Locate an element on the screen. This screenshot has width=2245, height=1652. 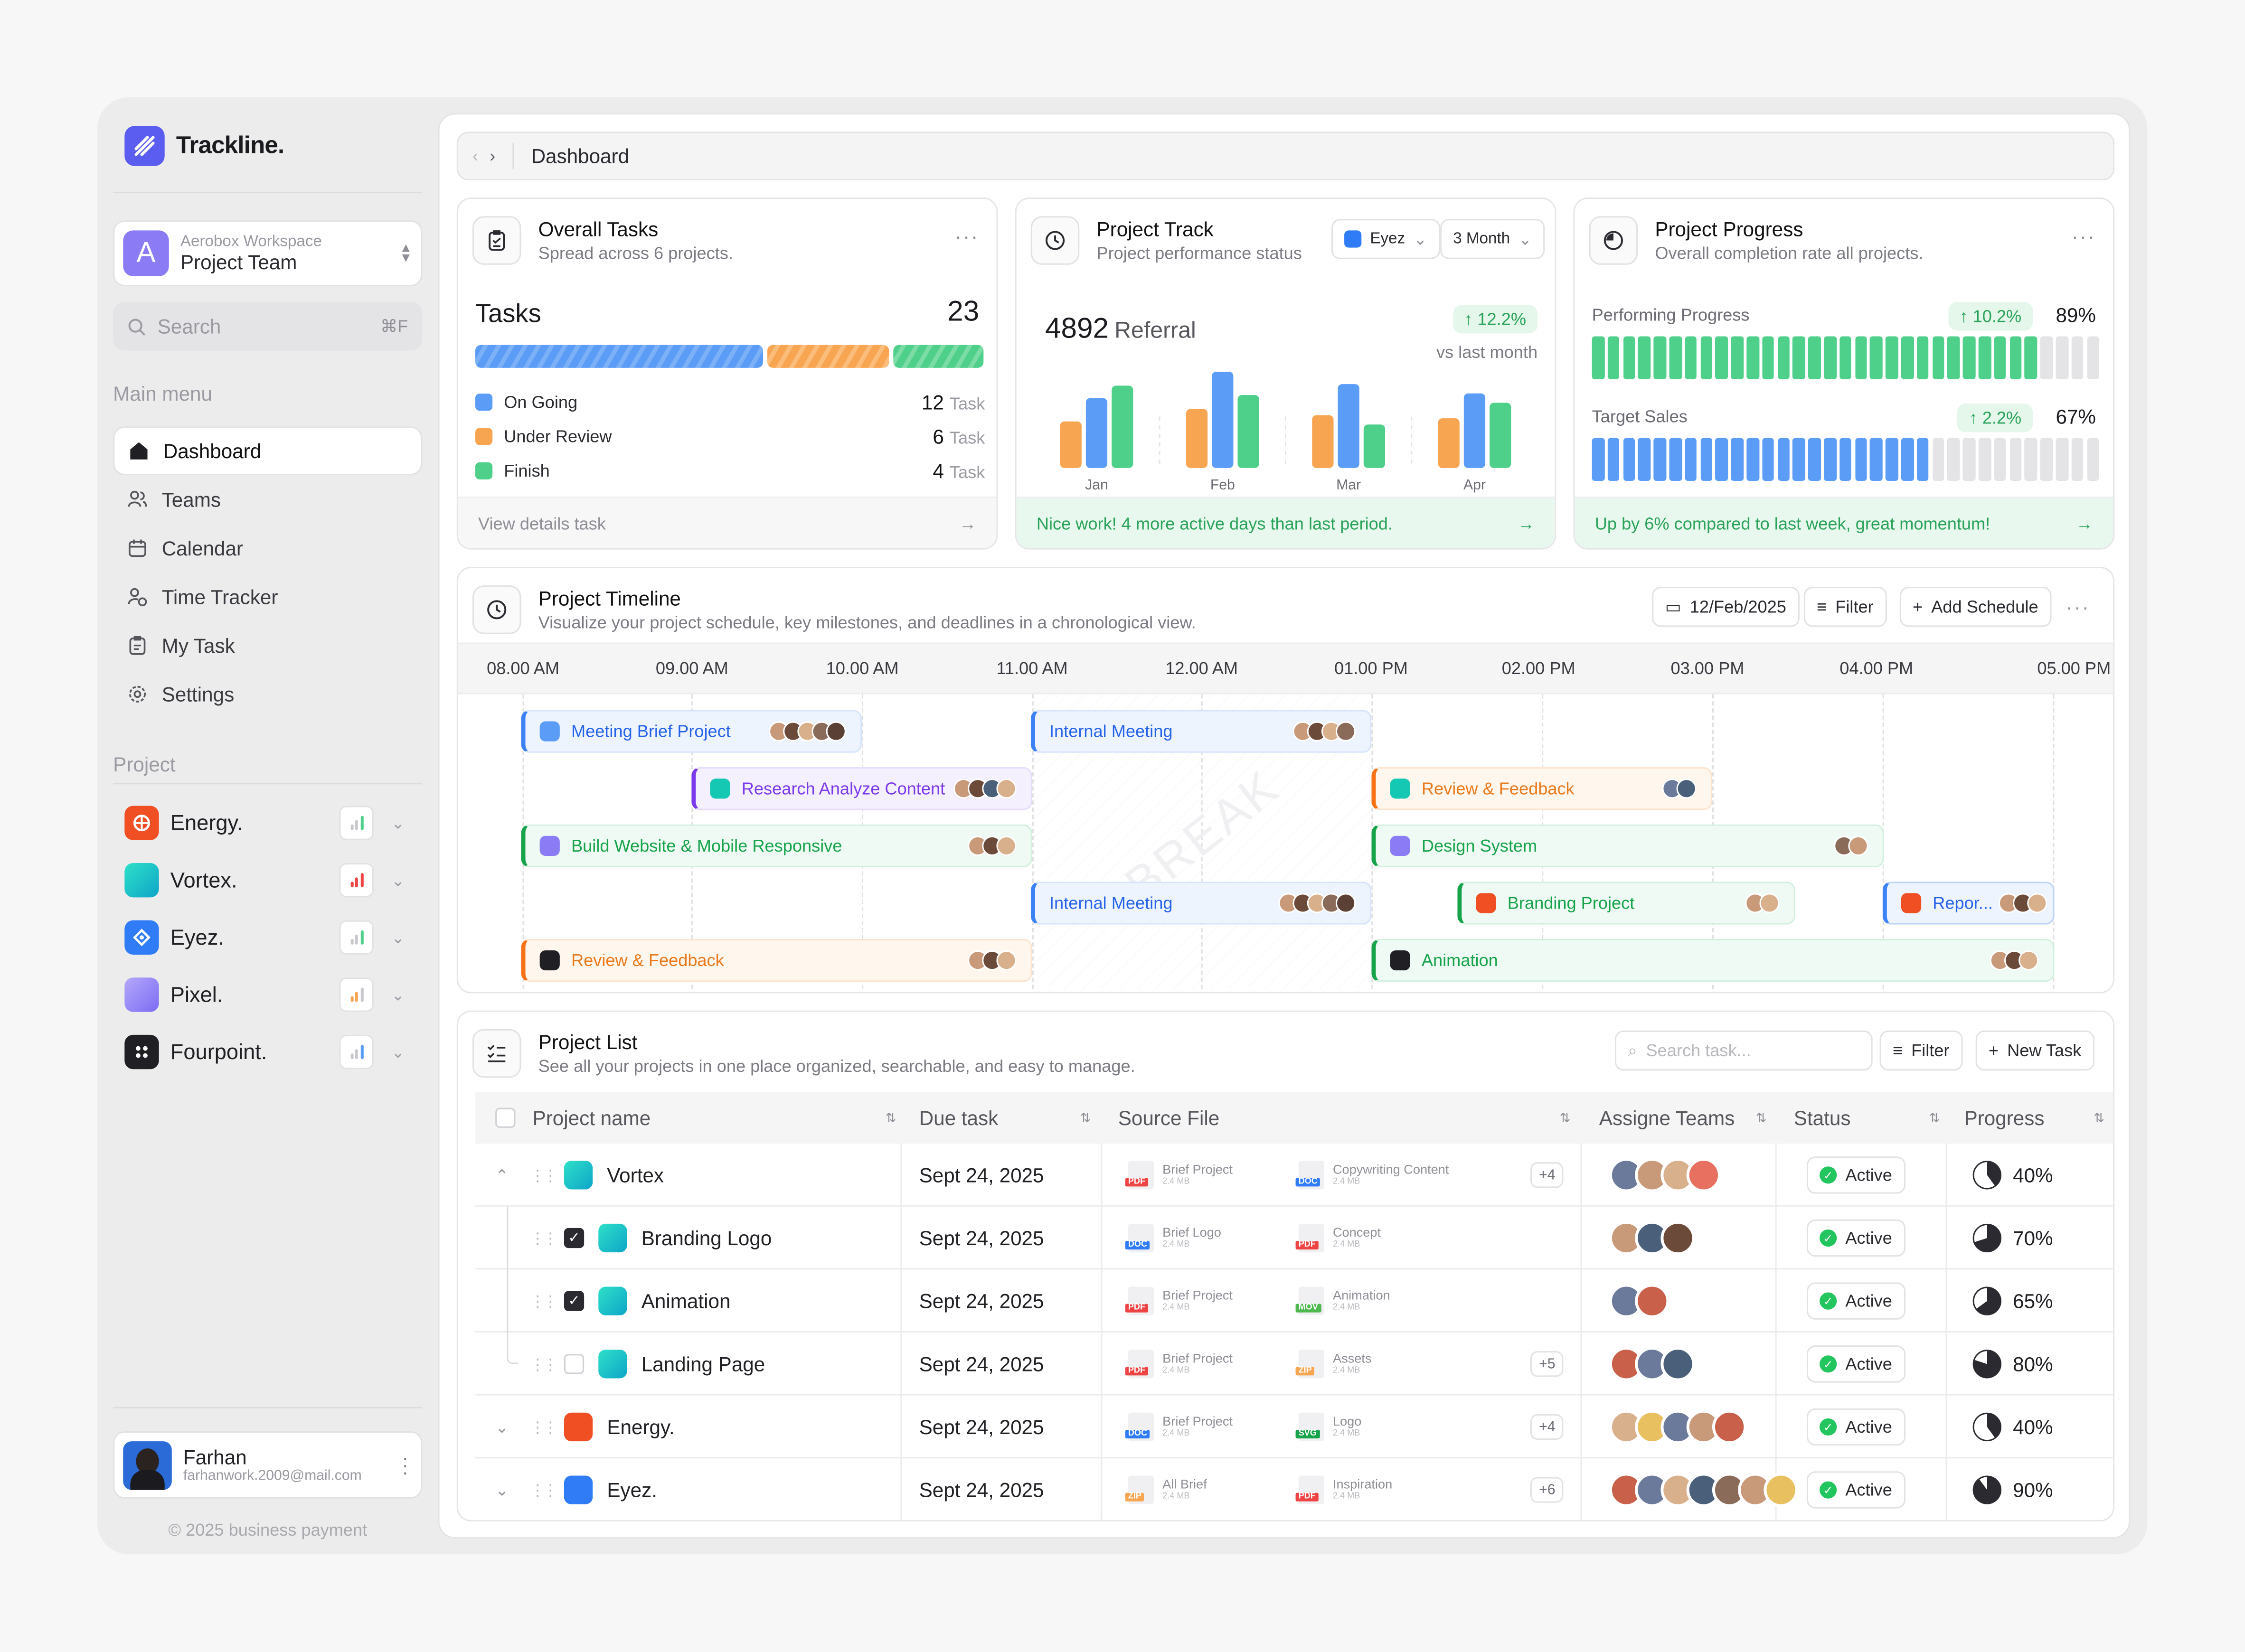
sidebar-project-vortex: Vortex. ⌄ is located at coordinates (267, 880).